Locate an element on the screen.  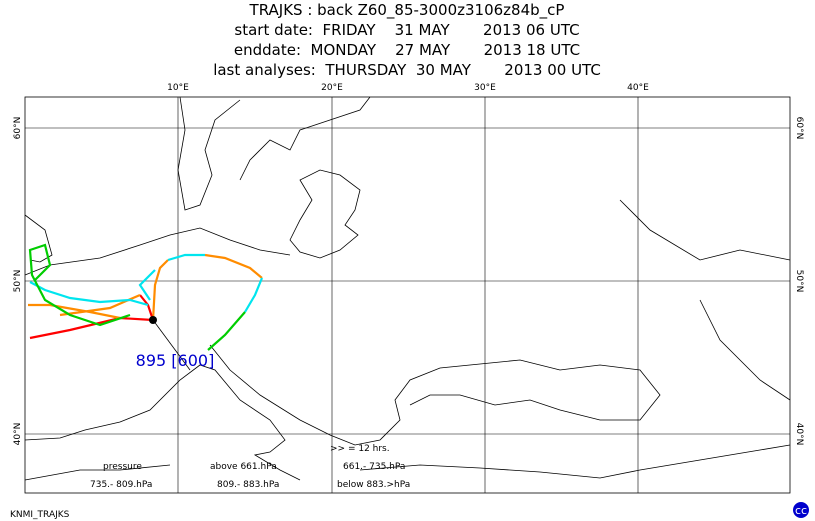
legend-entry: 735.- 809.hPa is located at coordinates (121, 485).